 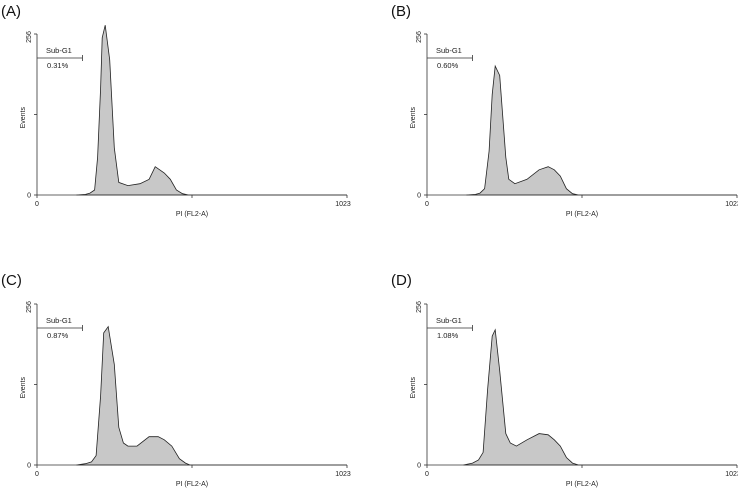 I want to click on panel-label: (D), so click(x=401, y=280).